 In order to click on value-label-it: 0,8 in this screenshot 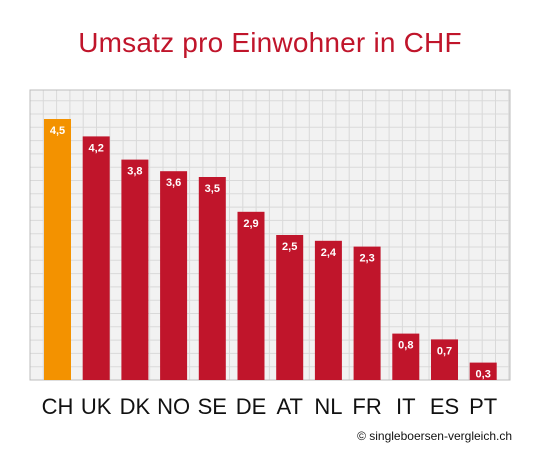, I will do `click(405, 346)`.